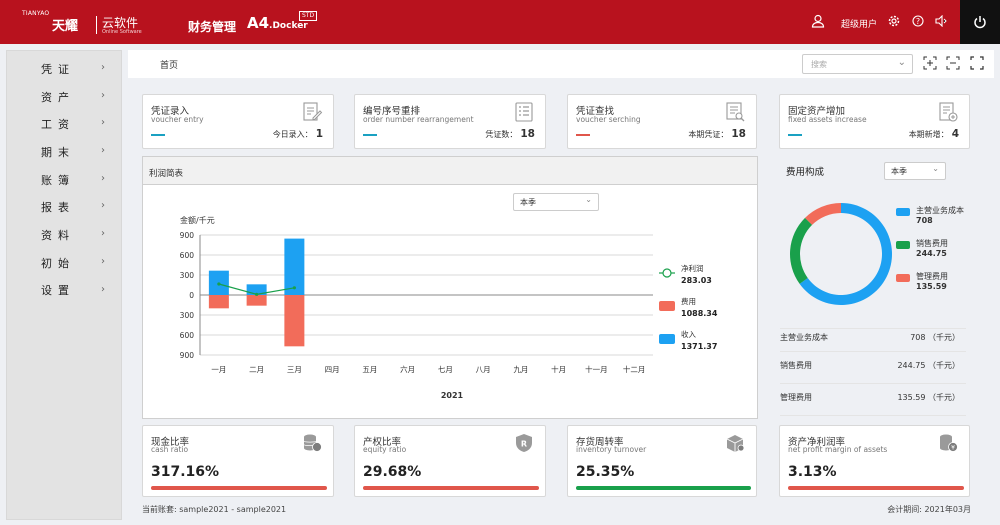 Image resolution: width=1000 pixels, height=525 pixels. I want to click on card-cash-ratio: 现金比率 cash ratio 317.16%, so click(238, 461).